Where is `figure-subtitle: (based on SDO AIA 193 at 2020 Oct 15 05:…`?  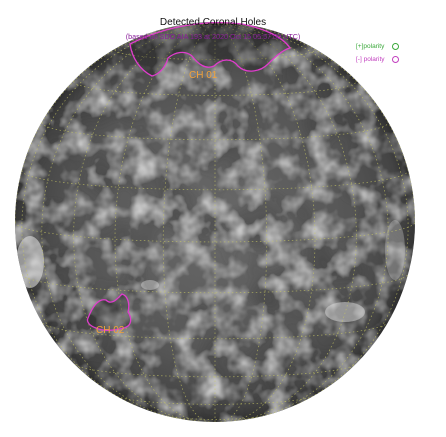
figure-subtitle: (based on SDO AIA 193 at 2020 Oct 15 05:… is located at coordinates (213, 36).